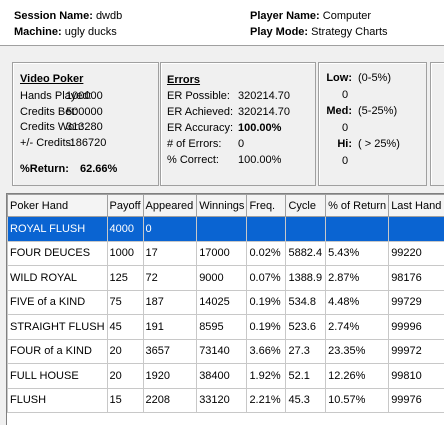 This screenshot has height=425, width=444. I want to click on table-cell: 52.1, so click(306, 376).